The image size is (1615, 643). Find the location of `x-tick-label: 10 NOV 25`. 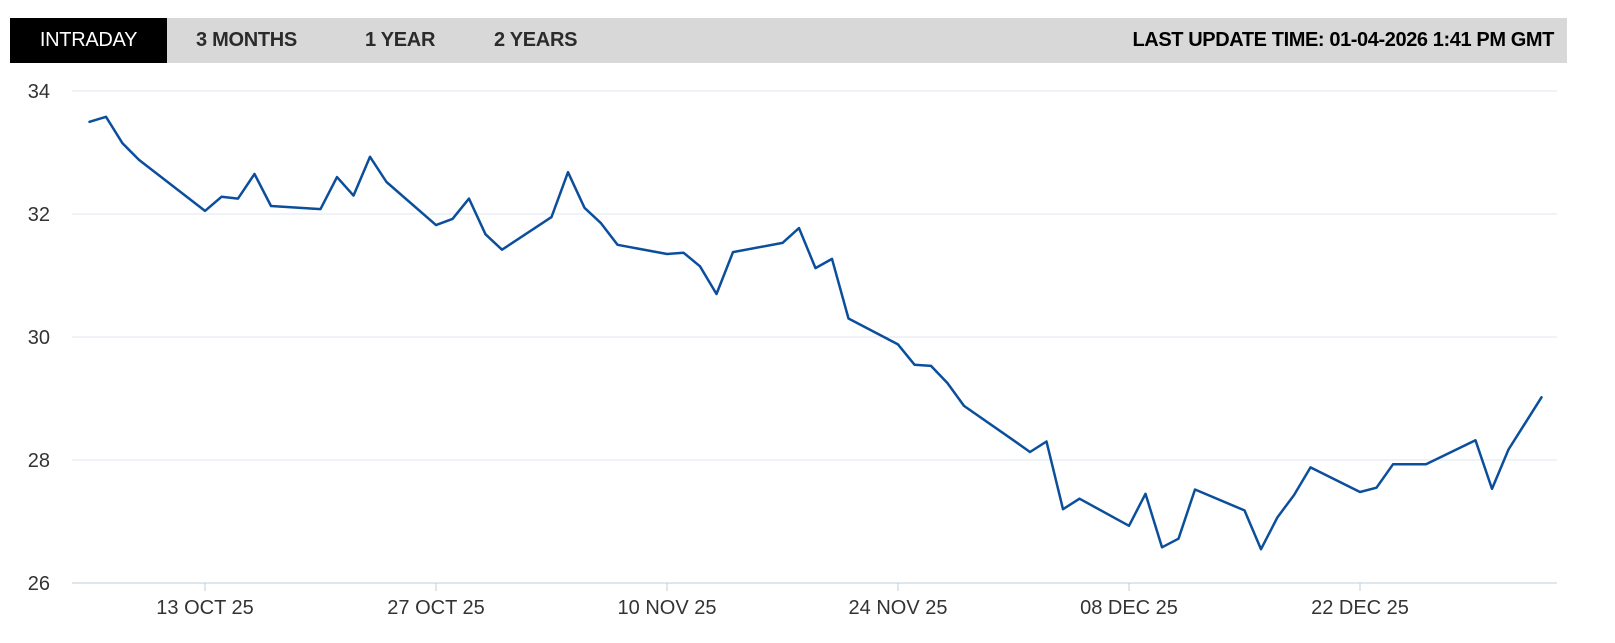

x-tick-label: 10 NOV 25 is located at coordinates (667, 608).